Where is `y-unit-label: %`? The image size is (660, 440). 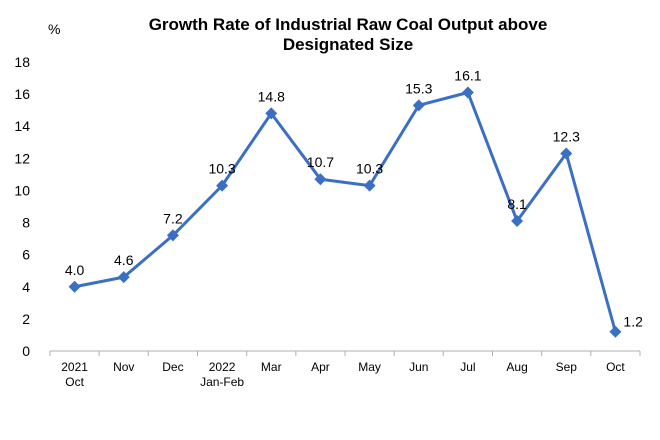
y-unit-label: % is located at coordinates (54, 29).